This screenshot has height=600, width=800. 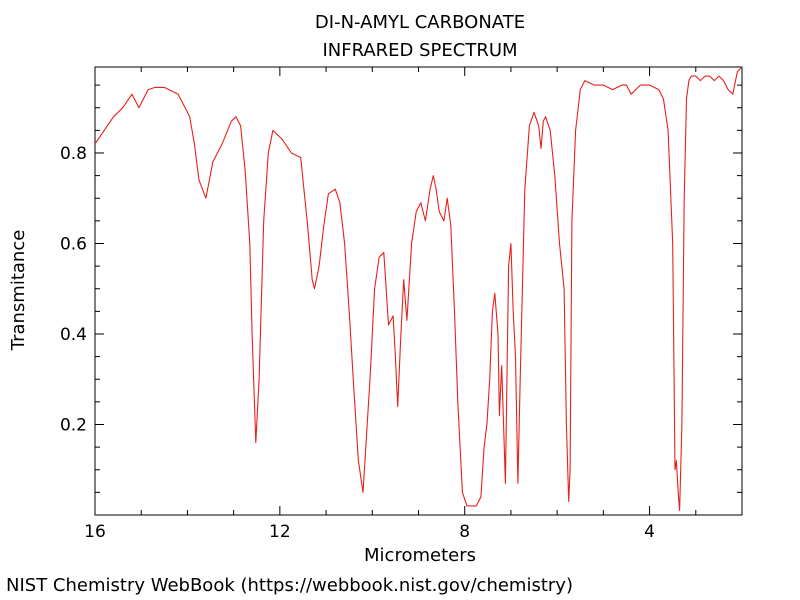 What do you see at coordinates (73, 425) in the screenshot?
I see `y-tick-label: 0.2` at bounding box center [73, 425].